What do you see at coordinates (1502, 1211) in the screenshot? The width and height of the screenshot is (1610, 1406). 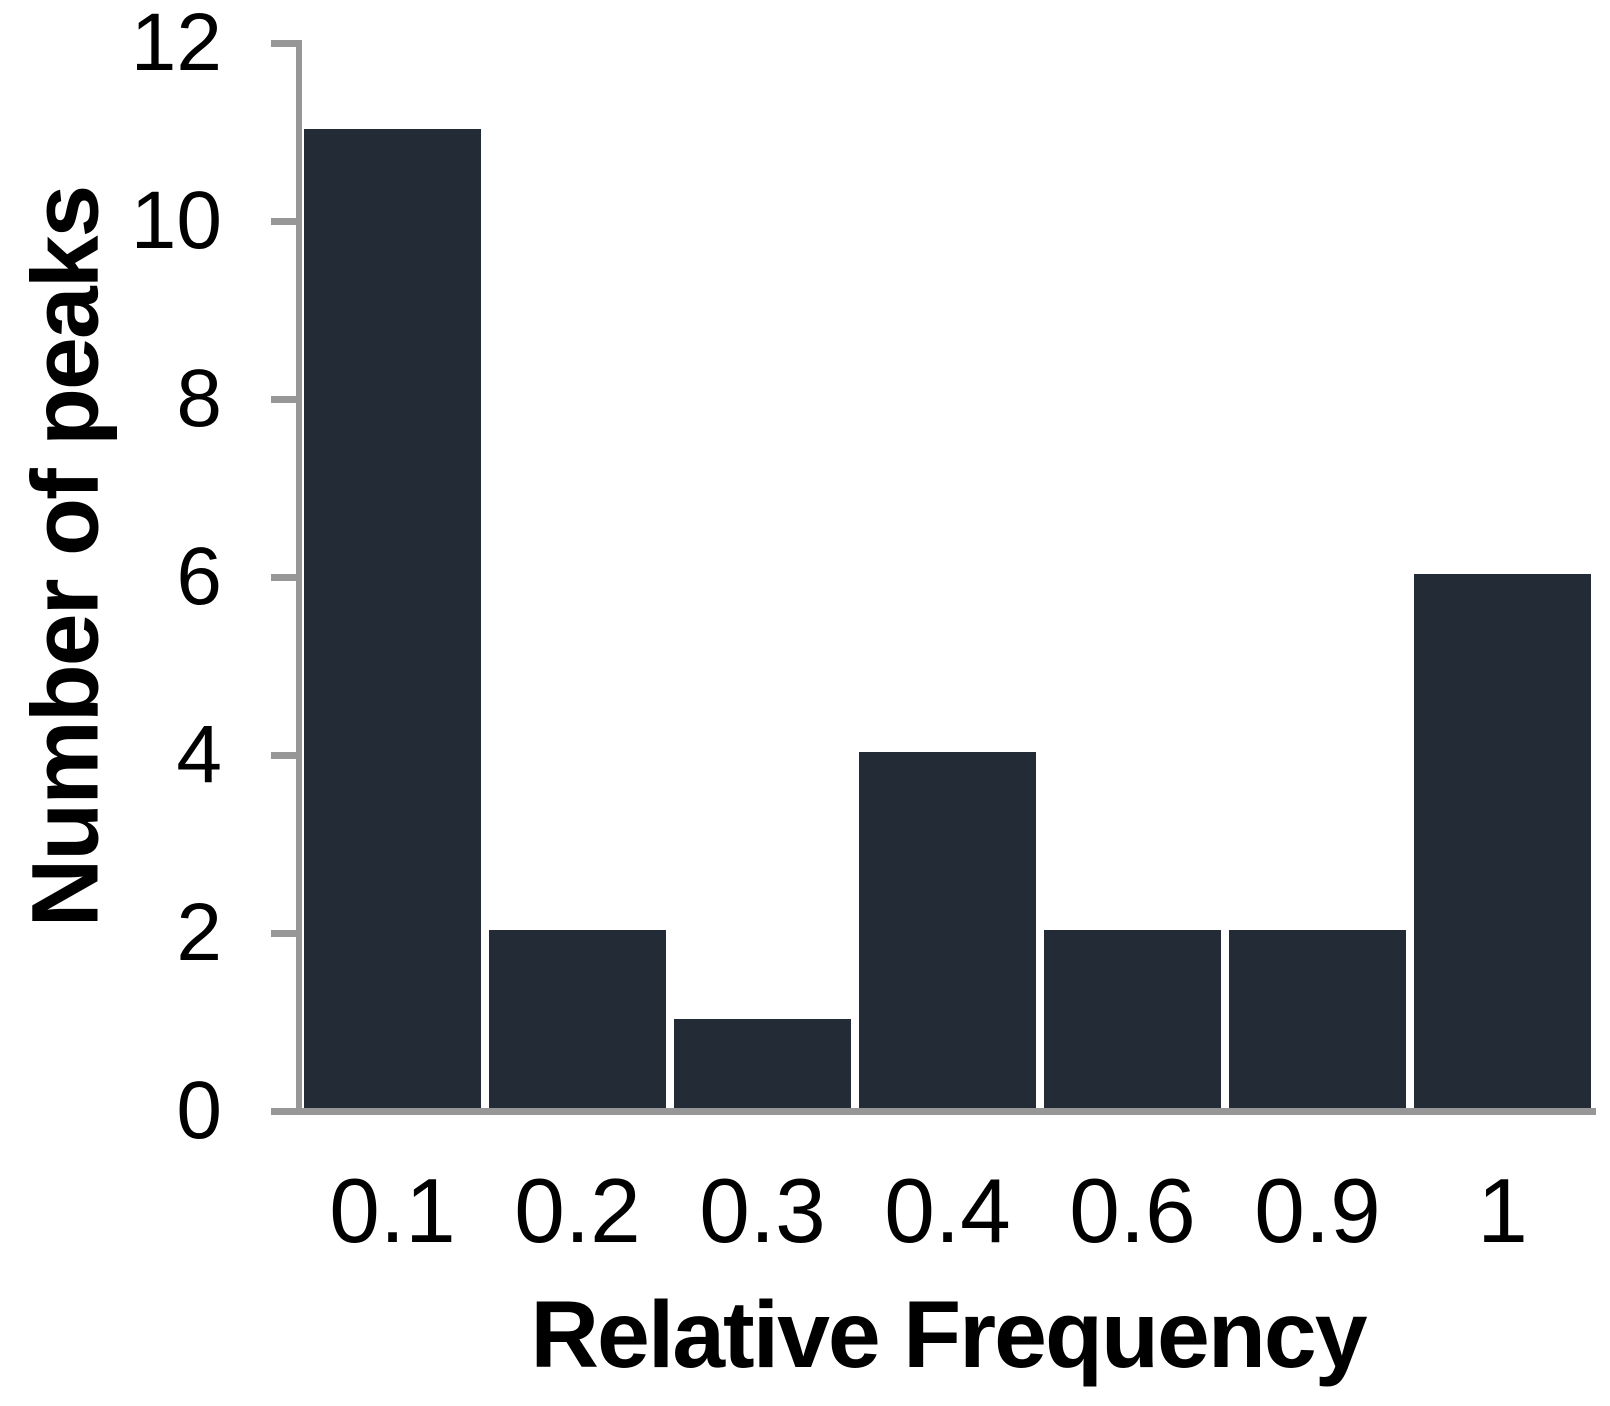 I see `x-tick-label: 1` at bounding box center [1502, 1211].